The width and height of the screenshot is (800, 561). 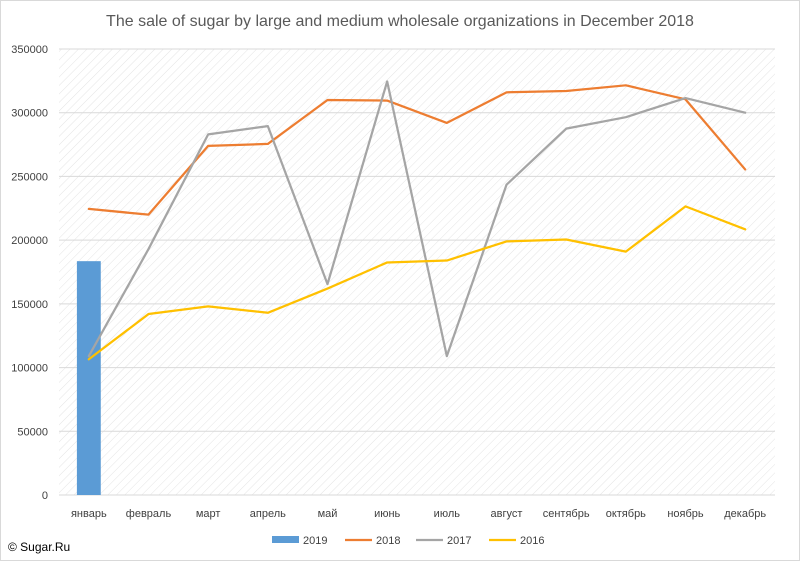 What do you see at coordinates (32, 432) in the screenshot?
I see `y-tick-label: 50000` at bounding box center [32, 432].